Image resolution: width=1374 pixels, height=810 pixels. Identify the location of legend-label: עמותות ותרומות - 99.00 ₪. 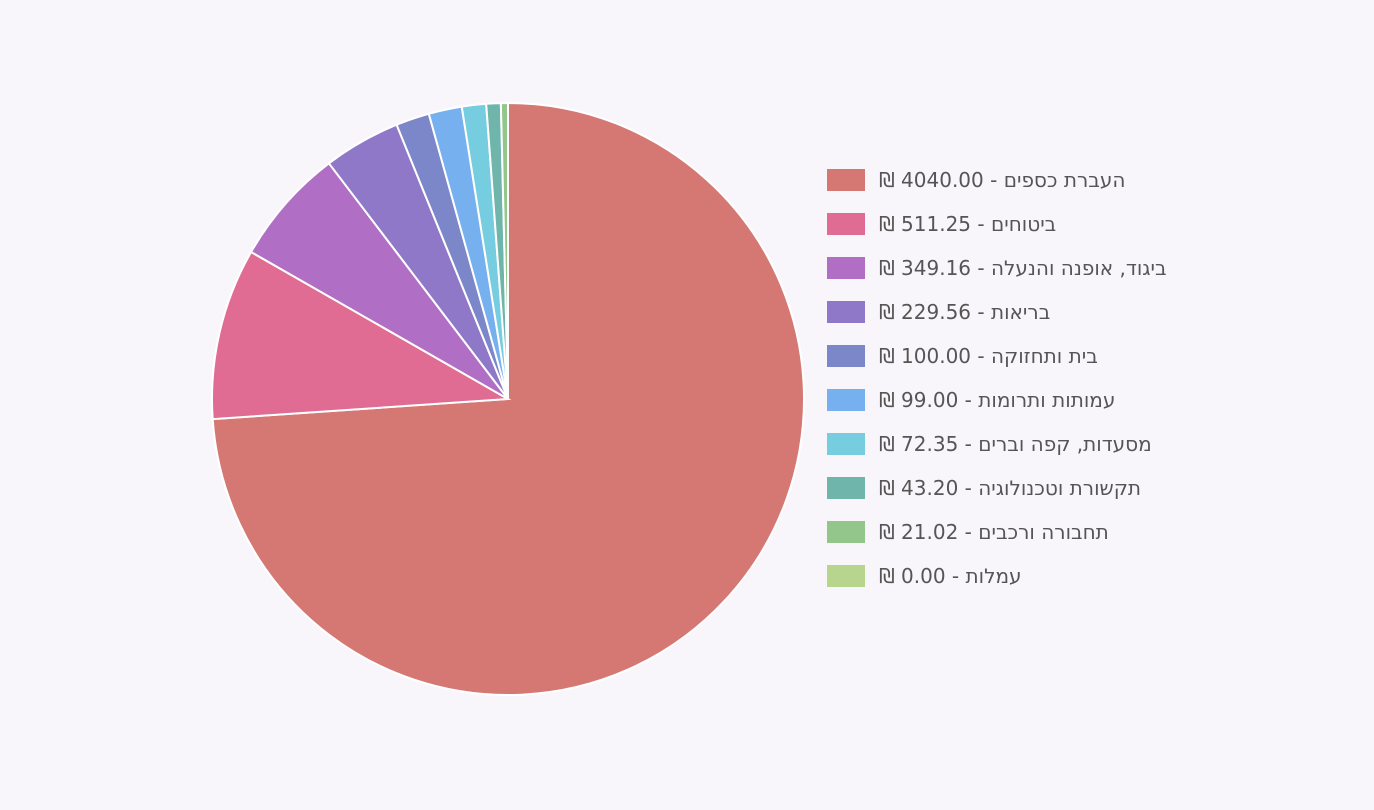
(997, 400).